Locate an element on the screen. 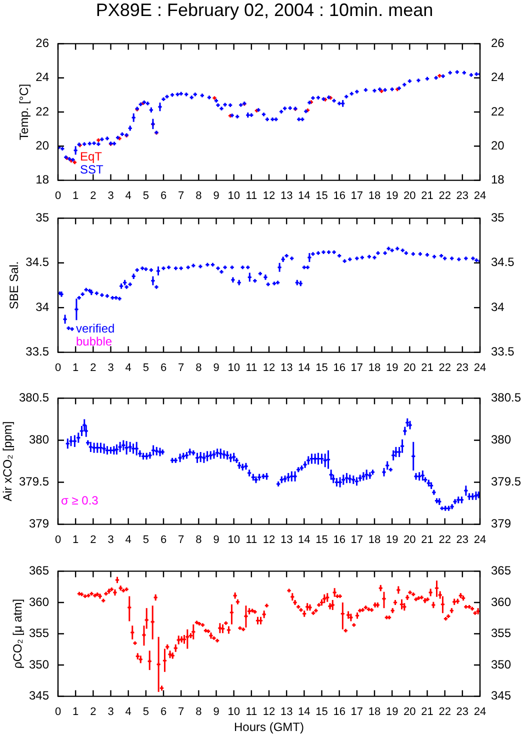  y2-tick-label: 350 is located at coordinates (501, 664).